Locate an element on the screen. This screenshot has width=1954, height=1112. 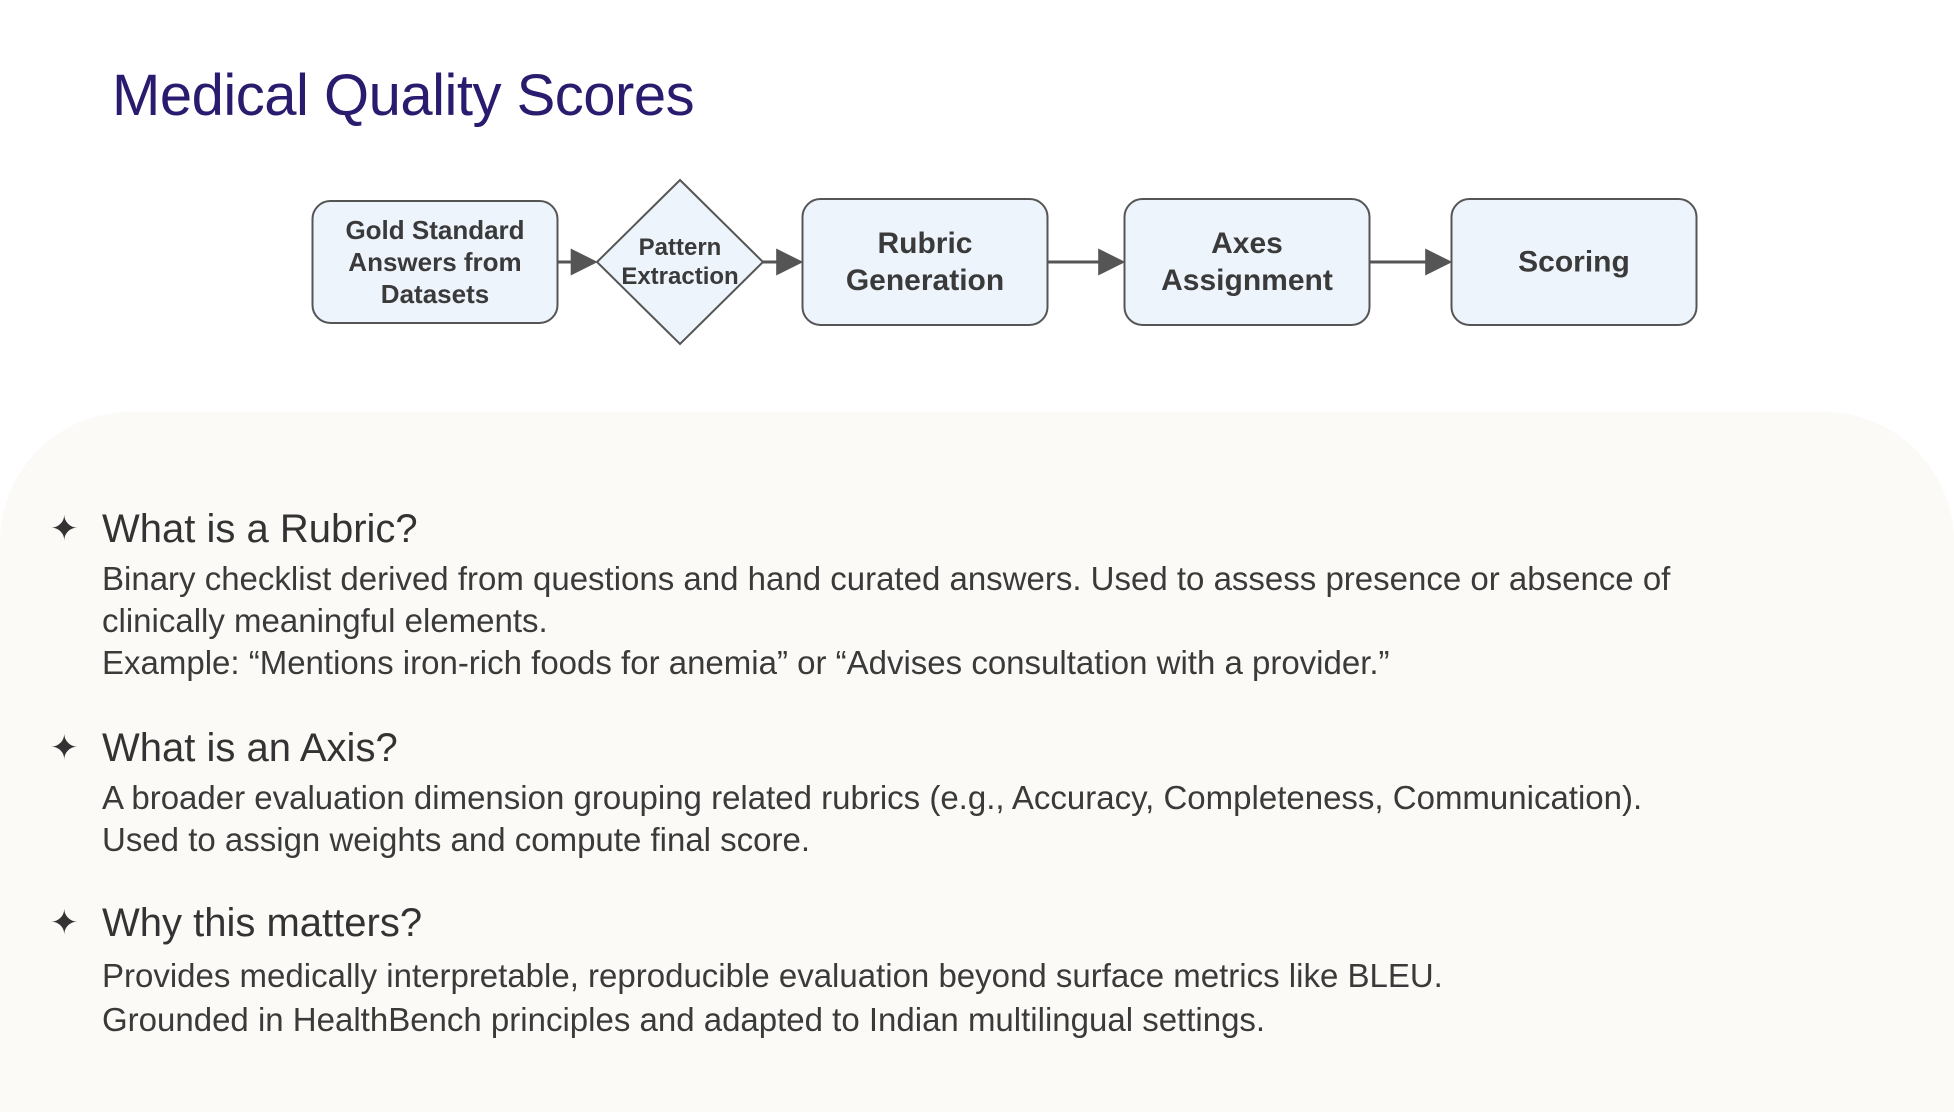
flow-node-axes: Axes Assignment is located at coordinates (1247, 262).